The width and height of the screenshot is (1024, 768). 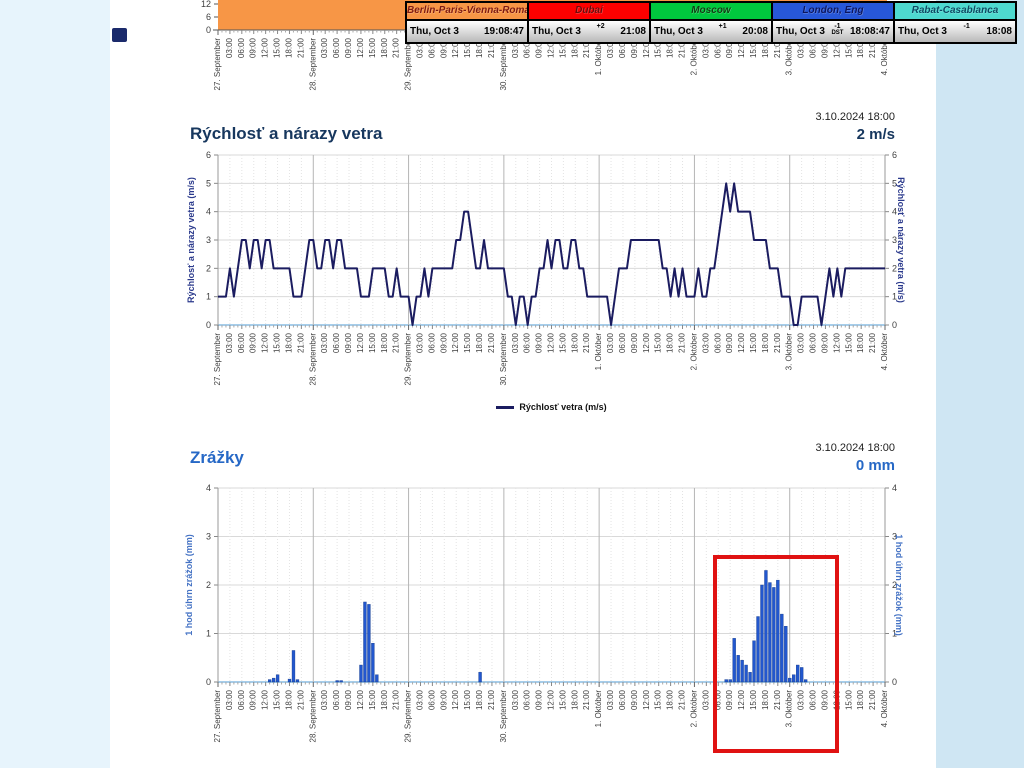 I want to click on svg-text: 29. September, so click(x=408, y=64).